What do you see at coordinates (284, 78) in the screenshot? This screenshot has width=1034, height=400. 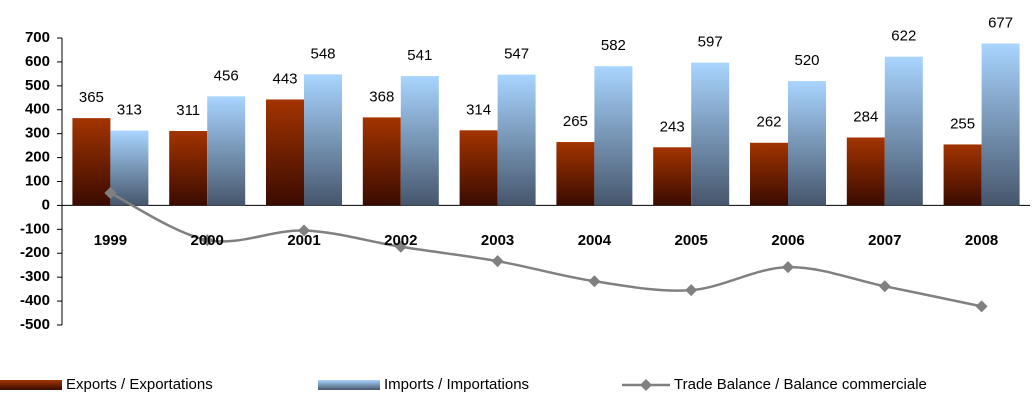 I see `data-label: 443` at bounding box center [284, 78].